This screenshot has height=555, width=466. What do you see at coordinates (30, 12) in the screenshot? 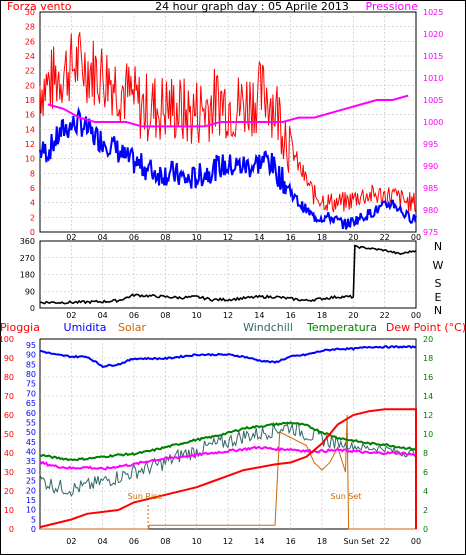
I see `wind-tick-label: 30` at bounding box center [30, 12].